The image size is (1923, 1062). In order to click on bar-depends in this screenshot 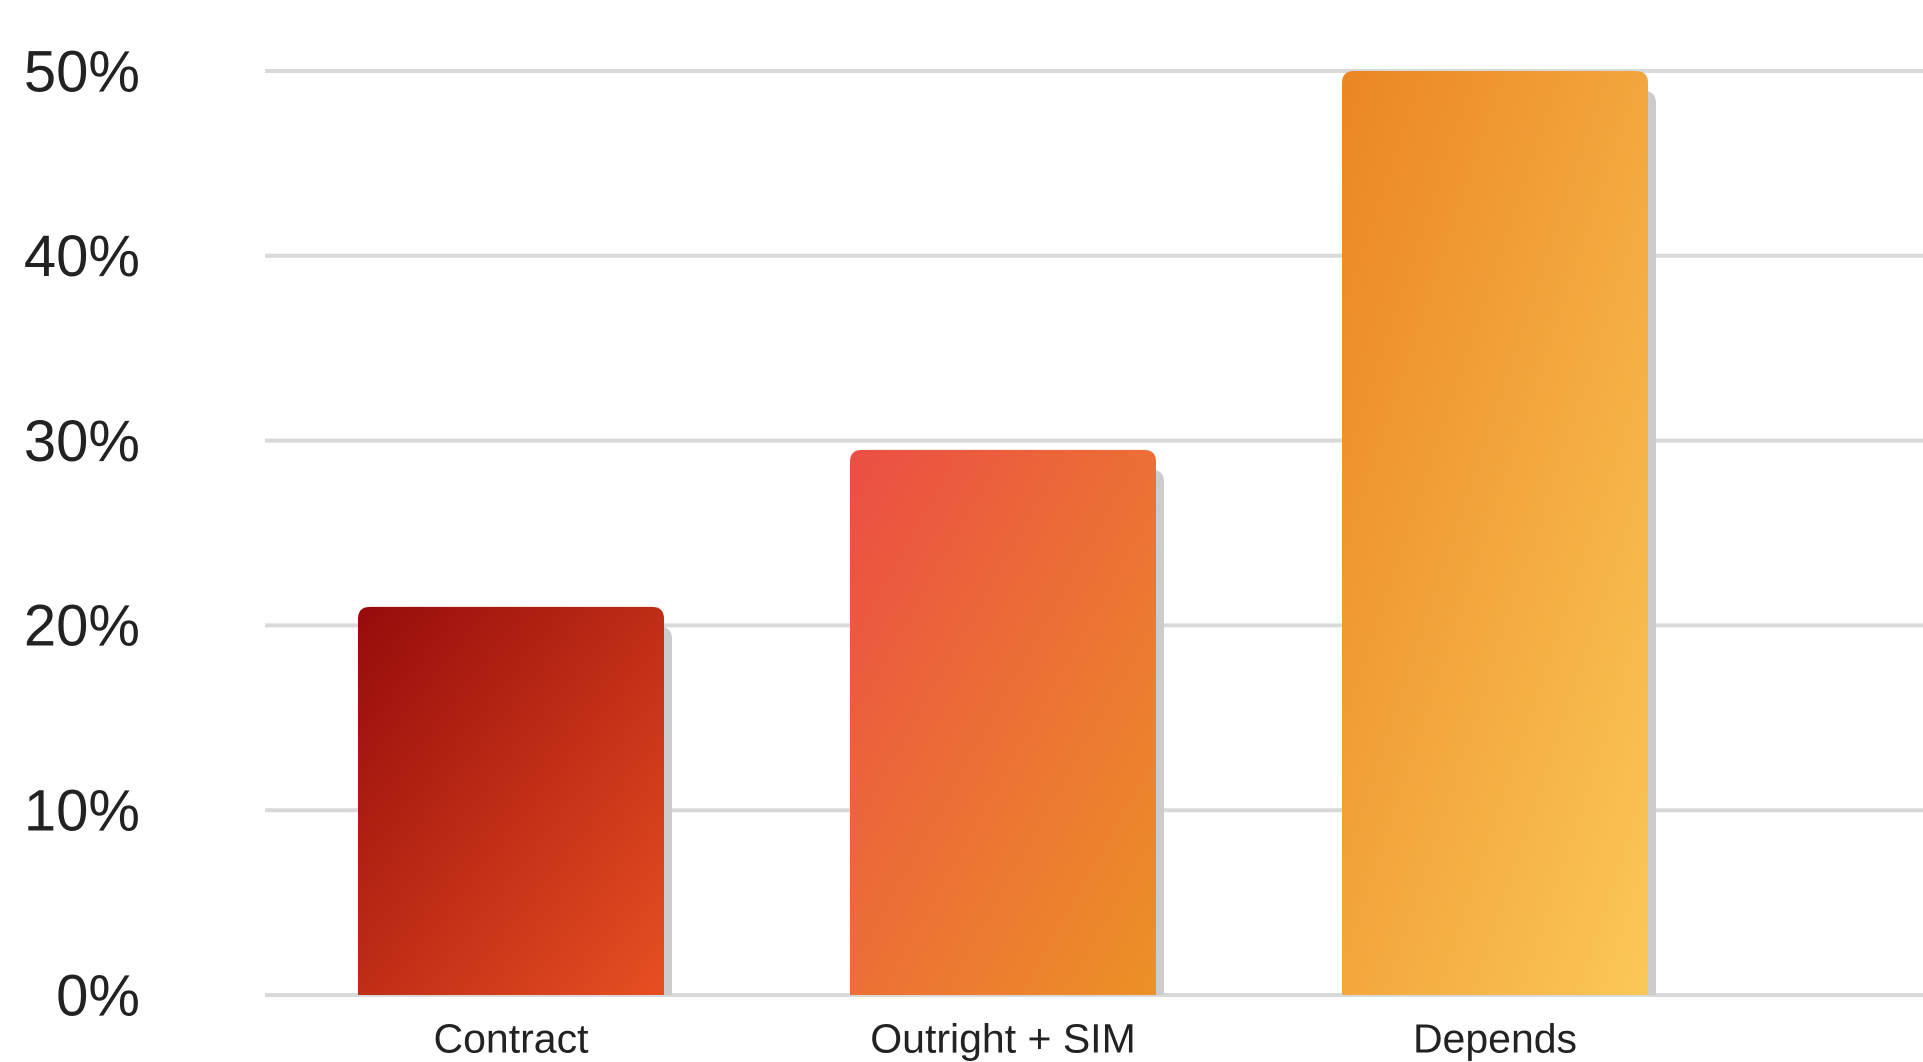, I will do `click(1495, 533)`.